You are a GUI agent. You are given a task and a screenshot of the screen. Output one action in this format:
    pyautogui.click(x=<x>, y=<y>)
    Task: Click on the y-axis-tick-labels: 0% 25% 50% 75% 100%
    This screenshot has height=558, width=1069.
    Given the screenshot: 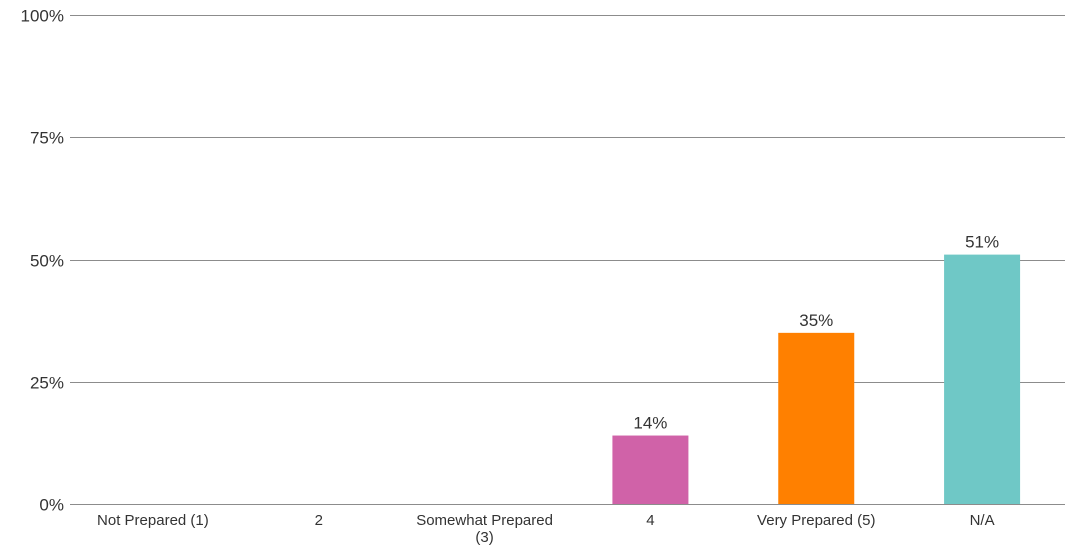 What is the action you would take?
    pyautogui.click(x=42, y=261)
    